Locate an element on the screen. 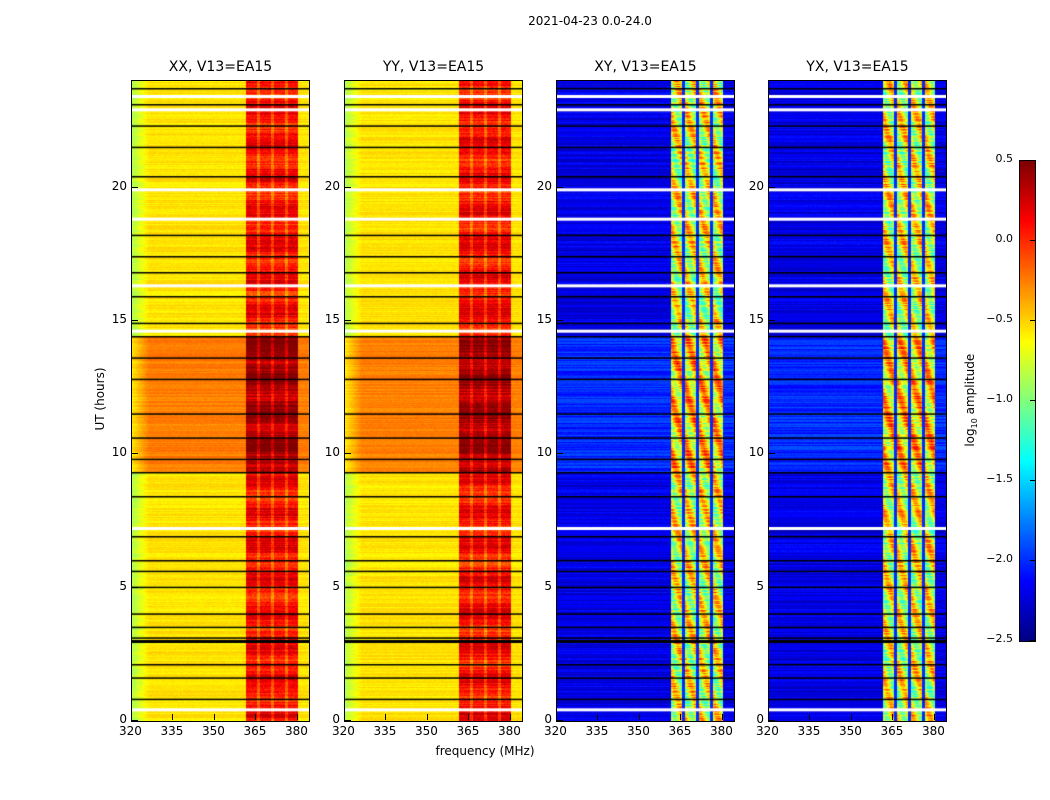  panel-title: YY, V13=EA15 is located at coordinates (433, 67).